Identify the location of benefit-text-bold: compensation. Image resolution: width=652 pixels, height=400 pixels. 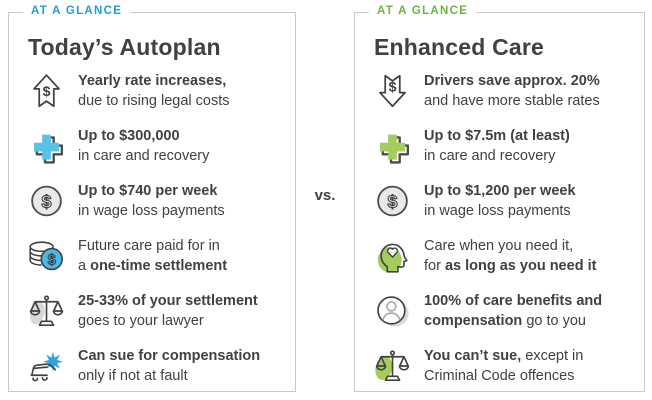
(473, 321).